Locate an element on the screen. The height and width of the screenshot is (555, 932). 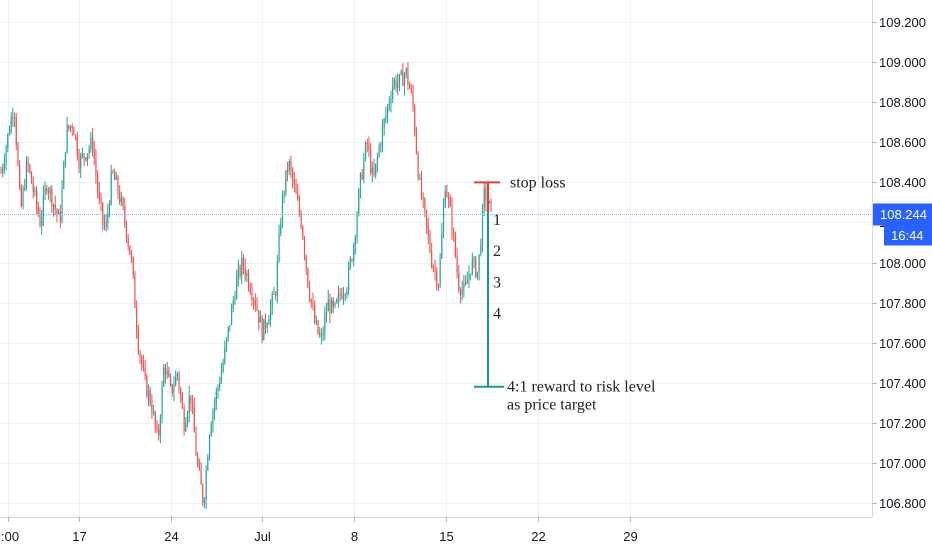
y-tick-label: 108.800 is located at coordinates (902, 102).